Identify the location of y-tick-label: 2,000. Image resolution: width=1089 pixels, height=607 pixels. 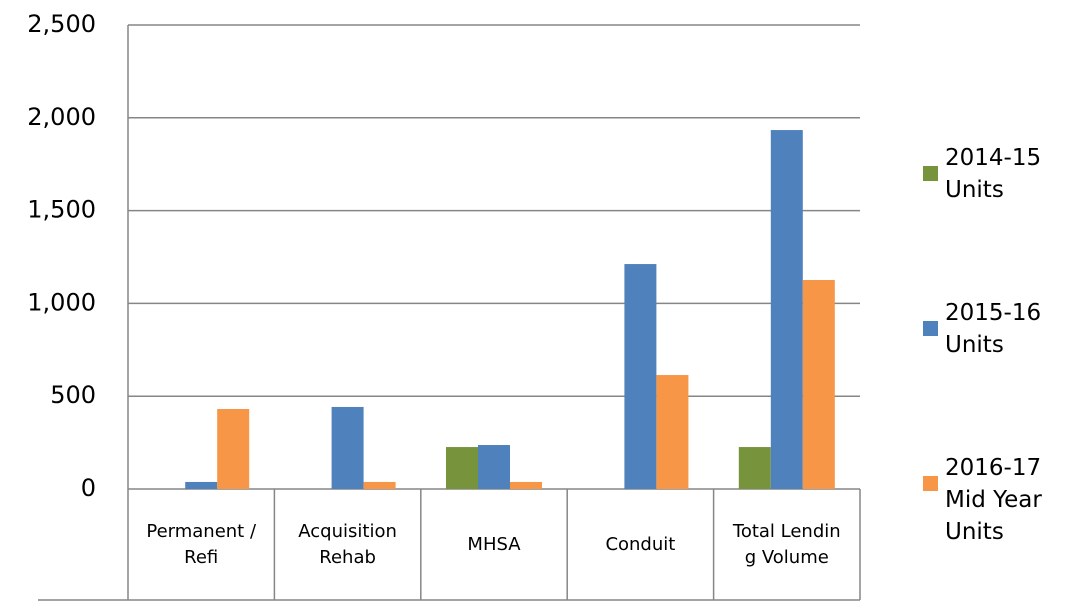
(61, 117).